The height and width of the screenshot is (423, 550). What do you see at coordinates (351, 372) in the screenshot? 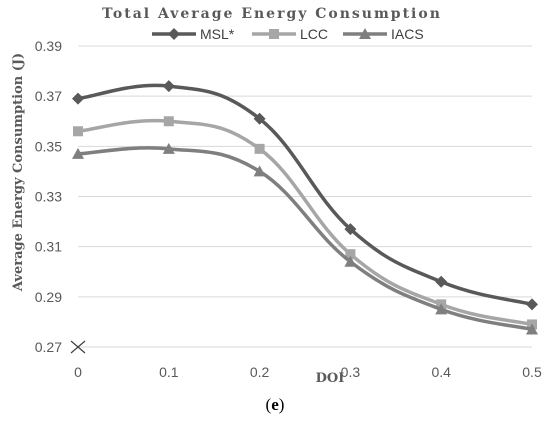
I see `x-tick-label: 0.3` at bounding box center [351, 372].